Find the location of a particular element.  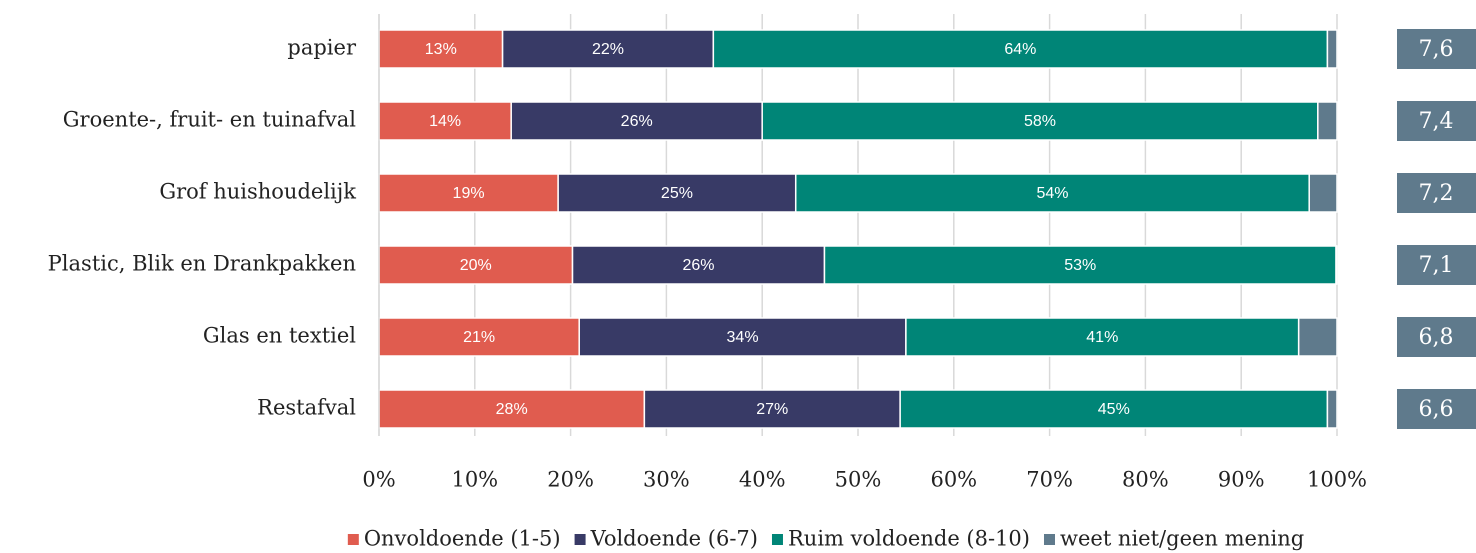

data-label: 19% is located at coordinates (469, 193).